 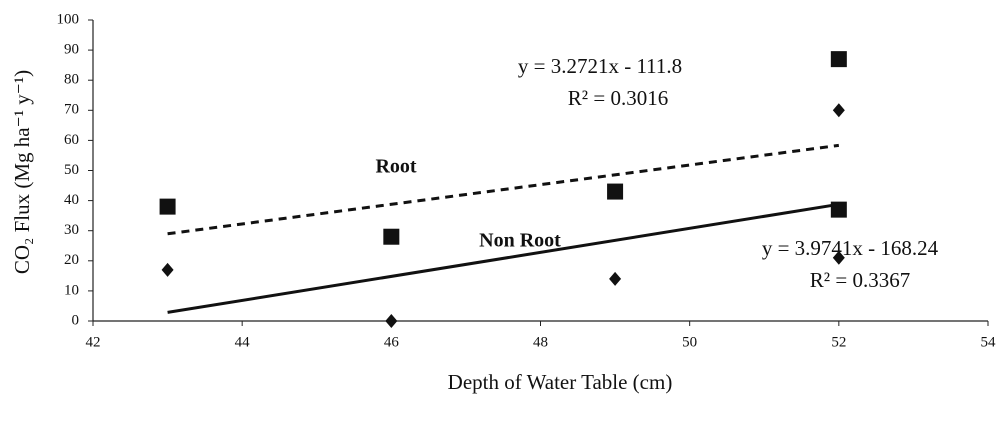 What do you see at coordinates (560, 382) in the screenshot?
I see `x-axis-title: Depth of Water Table (cm)` at bounding box center [560, 382].